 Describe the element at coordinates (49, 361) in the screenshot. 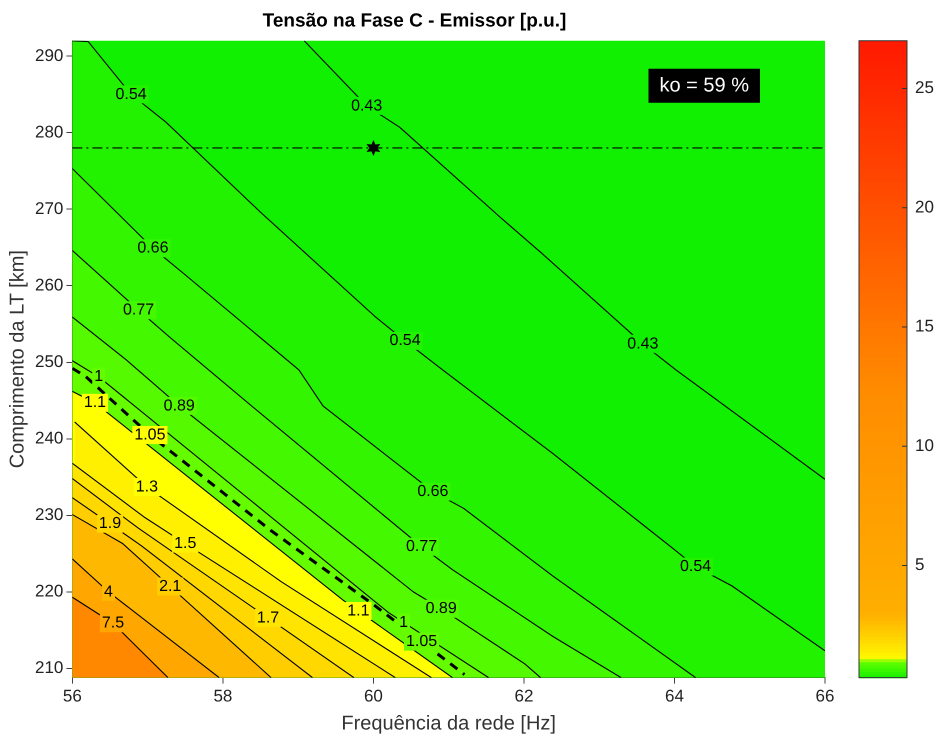

I see `y-tick-label: 250` at that location.